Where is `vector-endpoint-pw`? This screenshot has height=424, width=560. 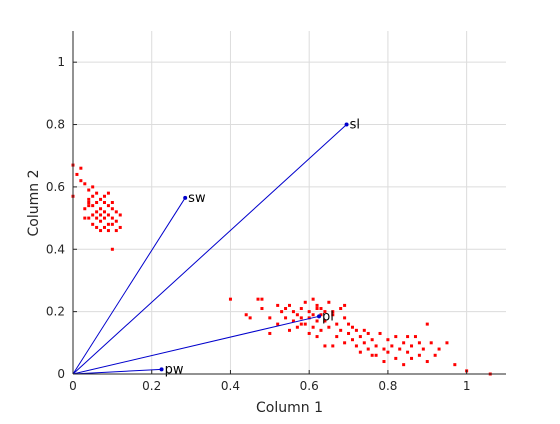
vector-endpoint-pw is located at coordinates (161, 369).